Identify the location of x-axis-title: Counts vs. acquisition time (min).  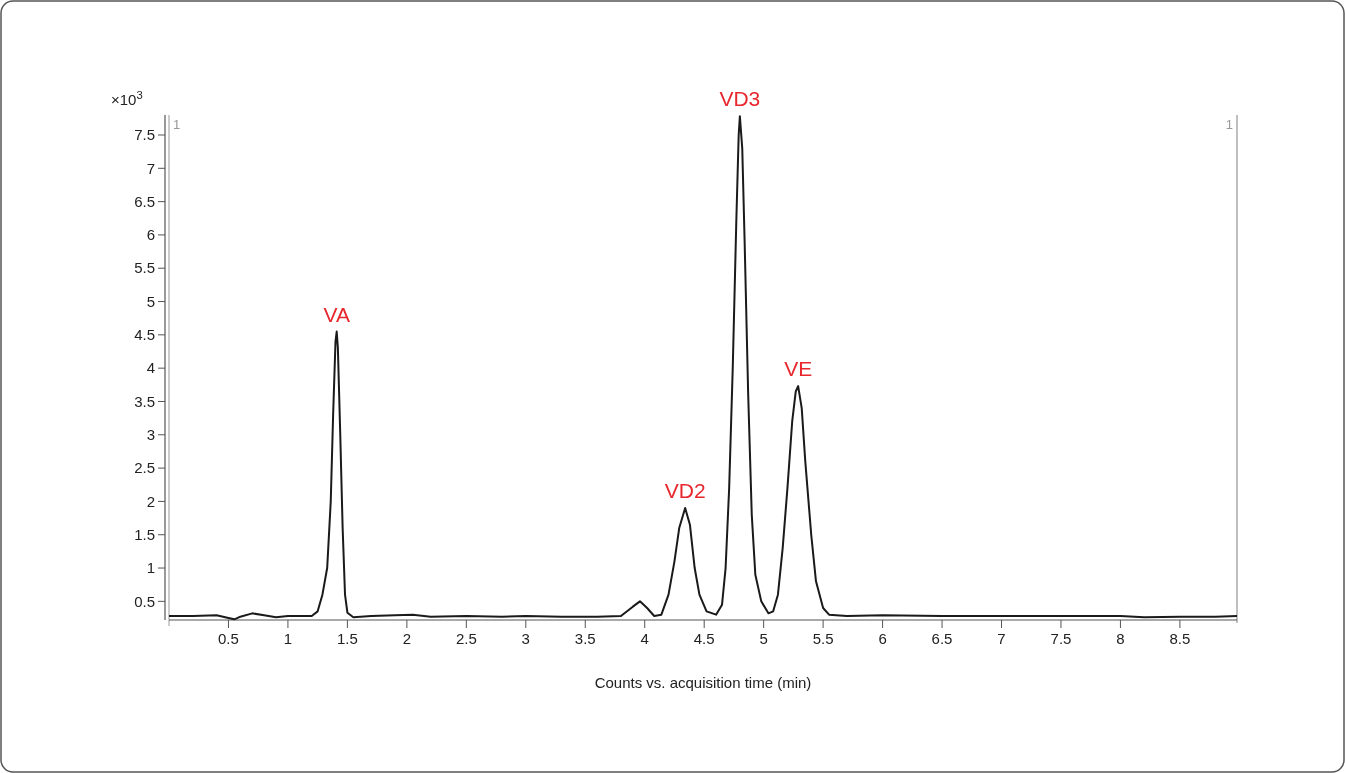
(703, 682).